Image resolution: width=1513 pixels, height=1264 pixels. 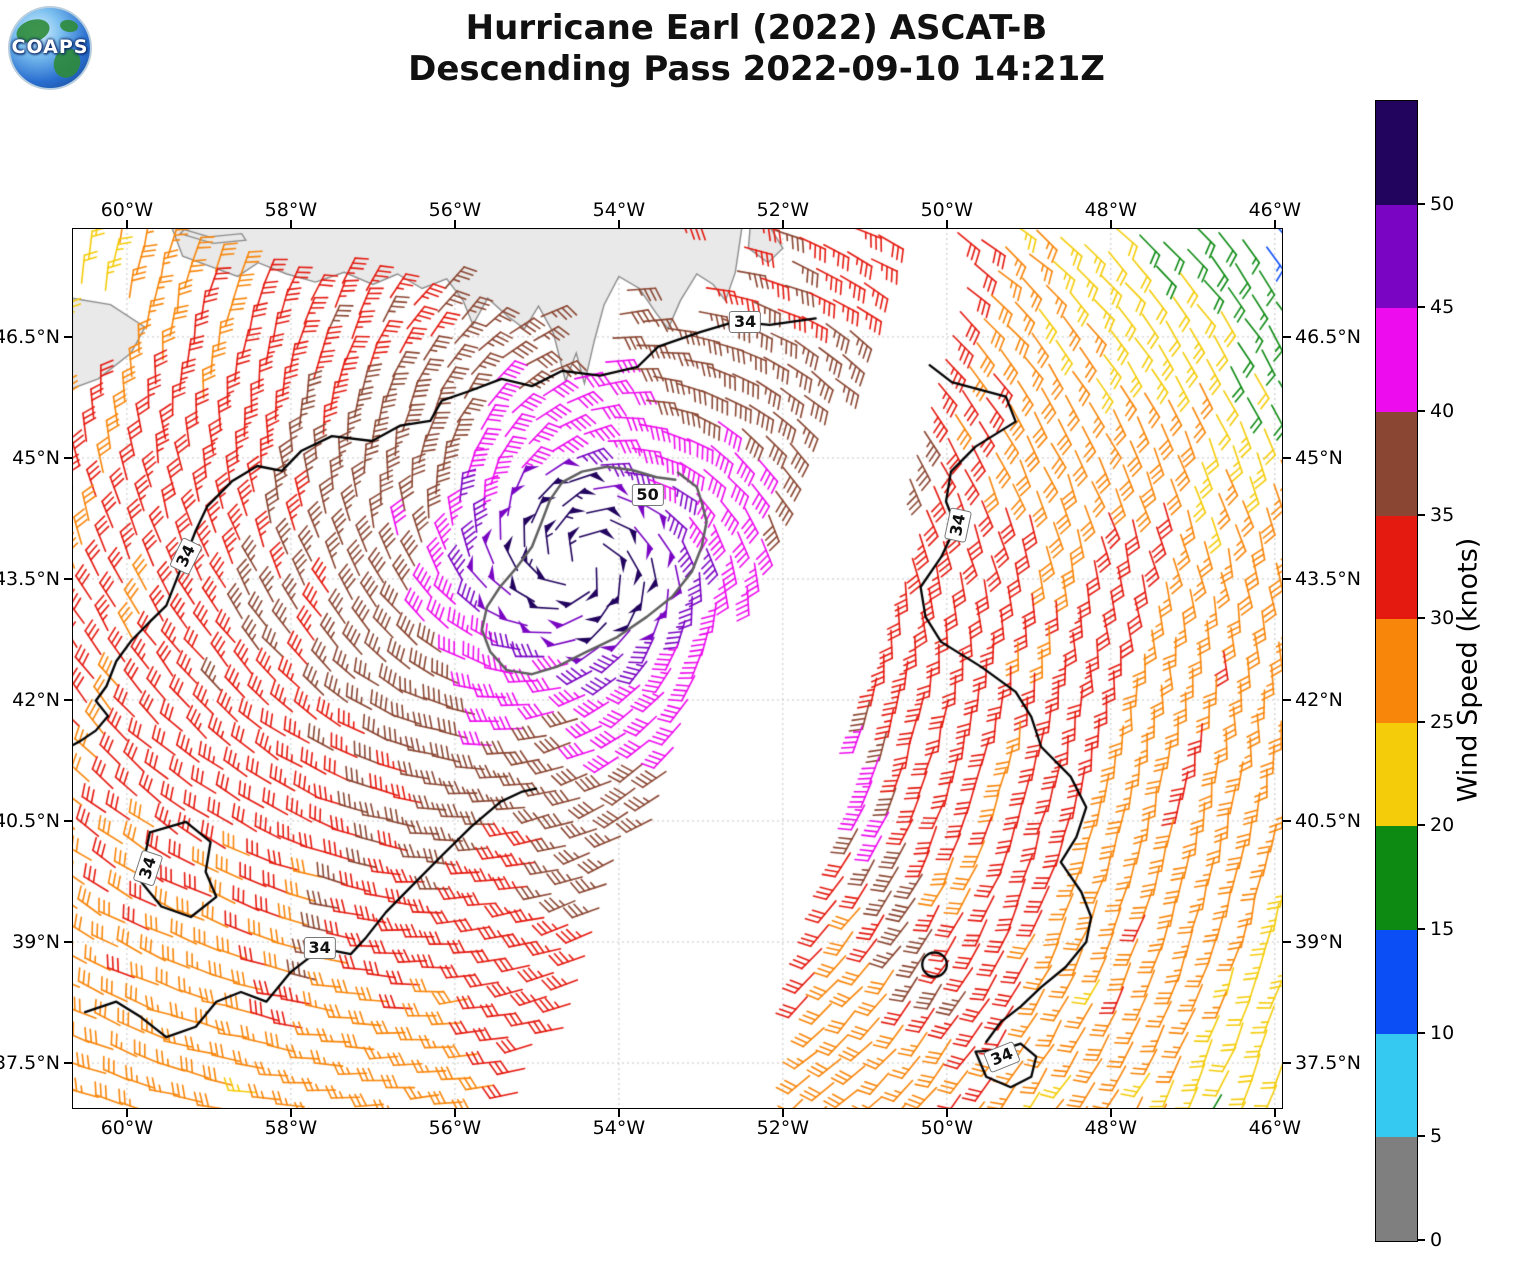 What do you see at coordinates (30, 578) in the screenshot?
I see `y-tick-label-left: 43.5°N` at bounding box center [30, 578].